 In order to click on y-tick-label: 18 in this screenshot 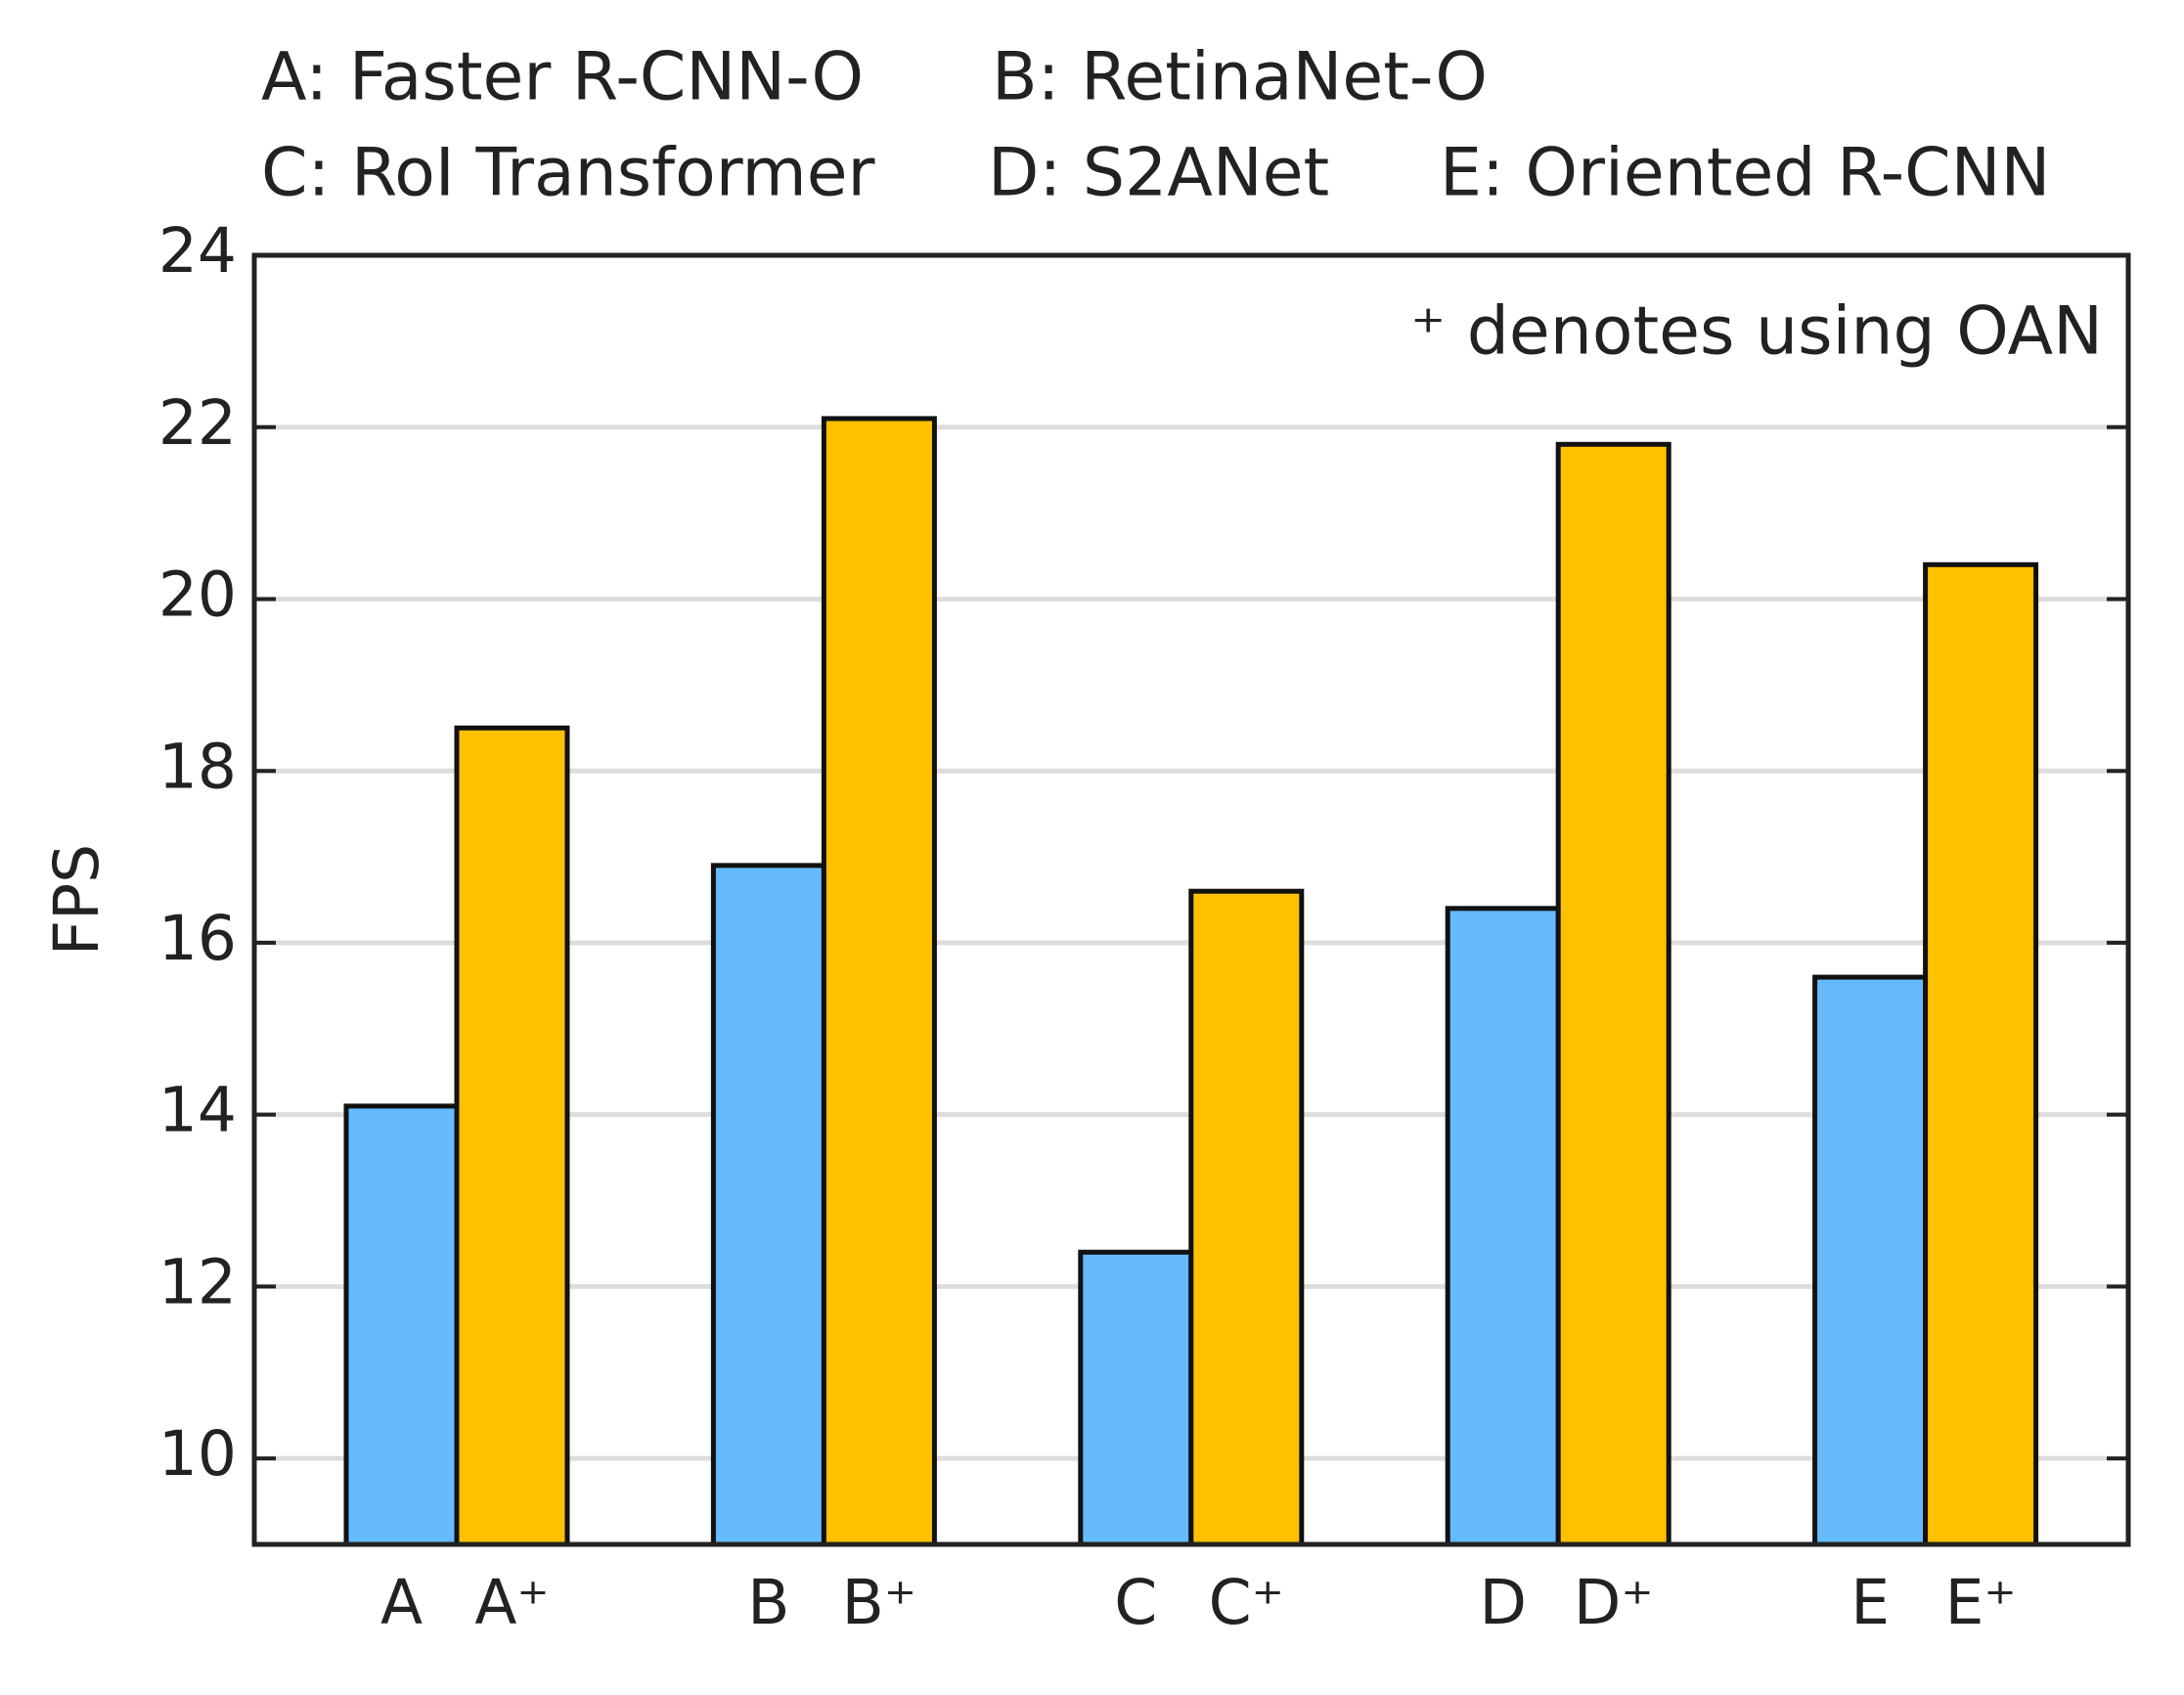, I will do `click(197, 766)`.